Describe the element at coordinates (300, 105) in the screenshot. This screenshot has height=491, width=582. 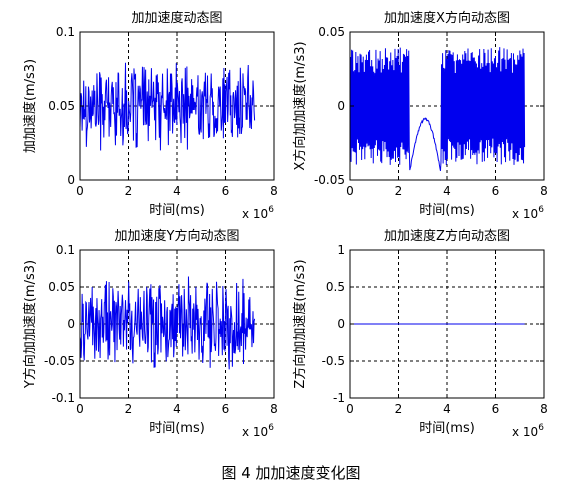
I see `y-axis-label: X方向加加速度(m/s3)` at that location.